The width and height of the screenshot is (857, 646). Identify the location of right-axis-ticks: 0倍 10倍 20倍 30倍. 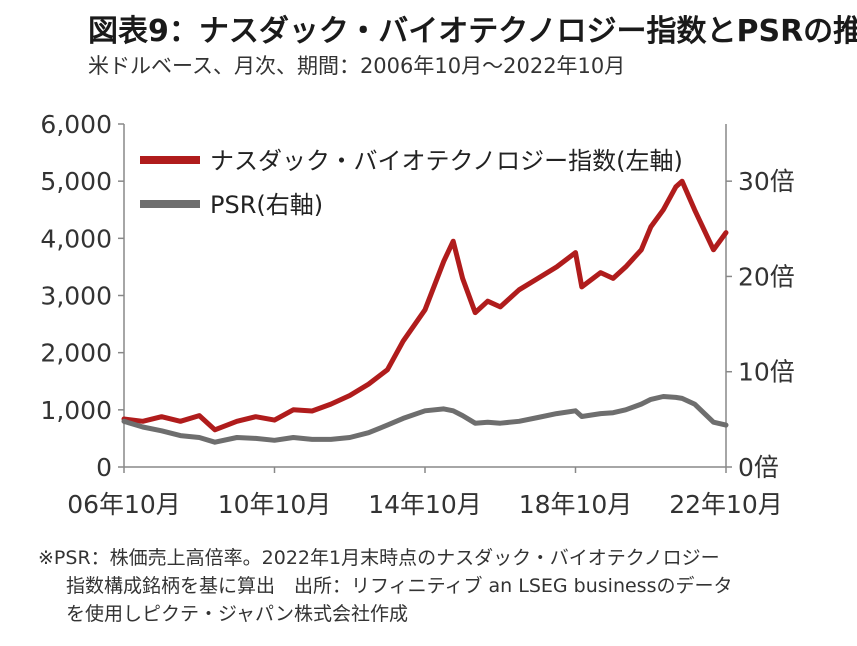
(760, 324).